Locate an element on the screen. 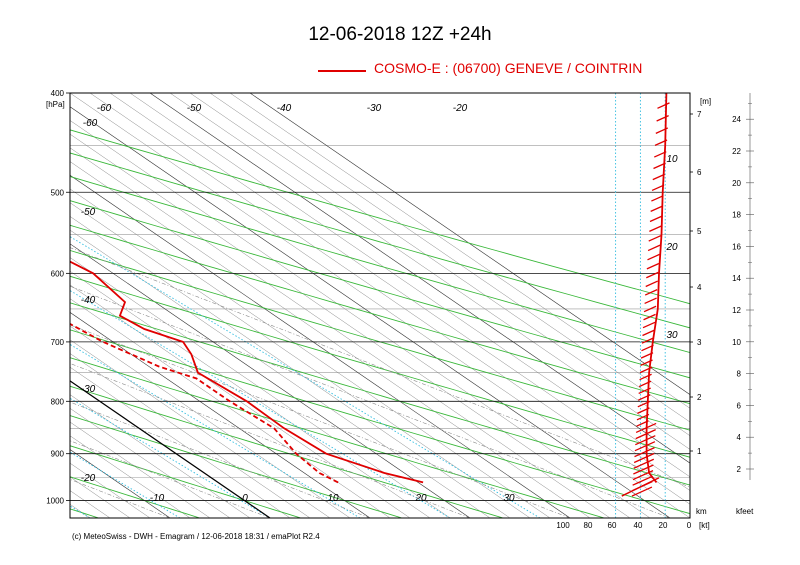 The height and width of the screenshot is (565, 800). wind-barbs is located at coordinates (645, 299).